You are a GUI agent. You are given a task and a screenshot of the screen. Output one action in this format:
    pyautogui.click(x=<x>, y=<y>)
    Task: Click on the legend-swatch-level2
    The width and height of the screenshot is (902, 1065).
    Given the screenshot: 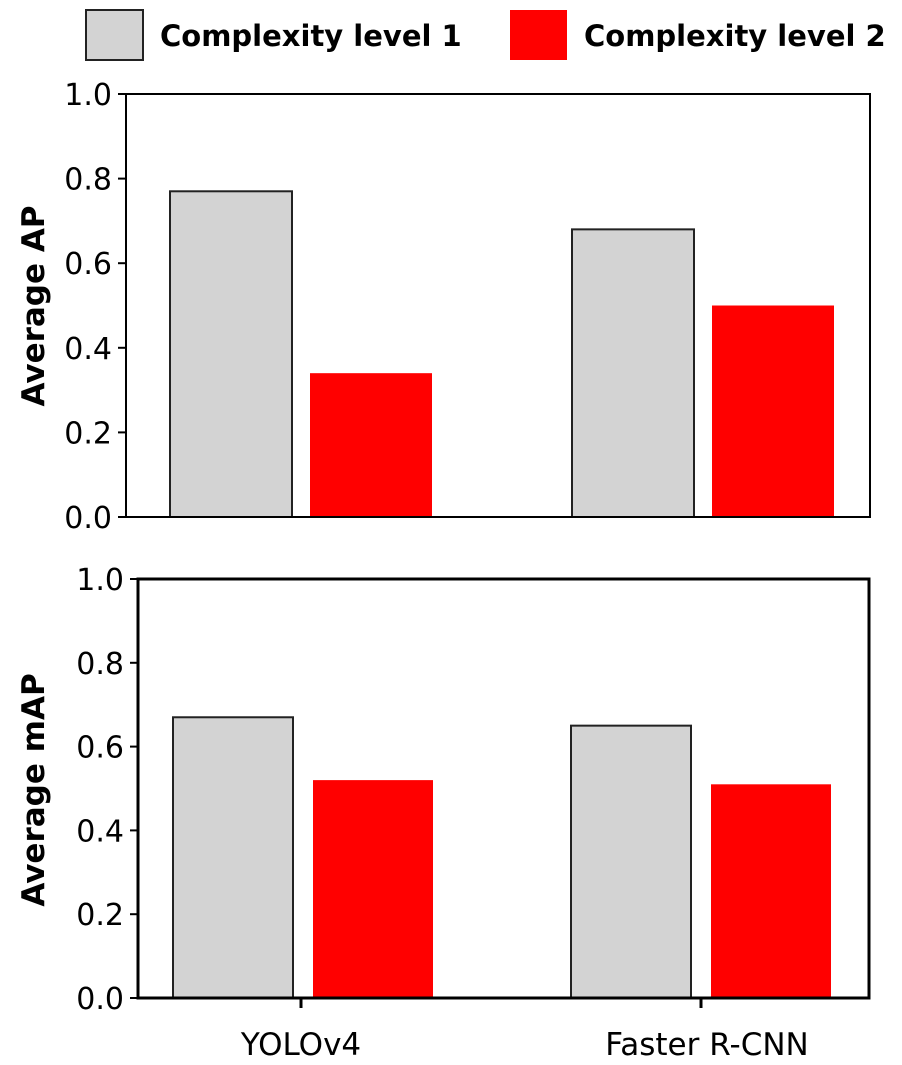 What is the action you would take?
    pyautogui.click(x=538, y=35)
    